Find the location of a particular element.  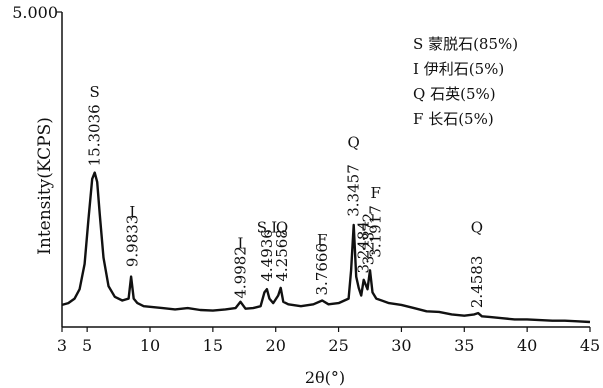

x-tick-label: 5 is located at coordinates (87, 345).